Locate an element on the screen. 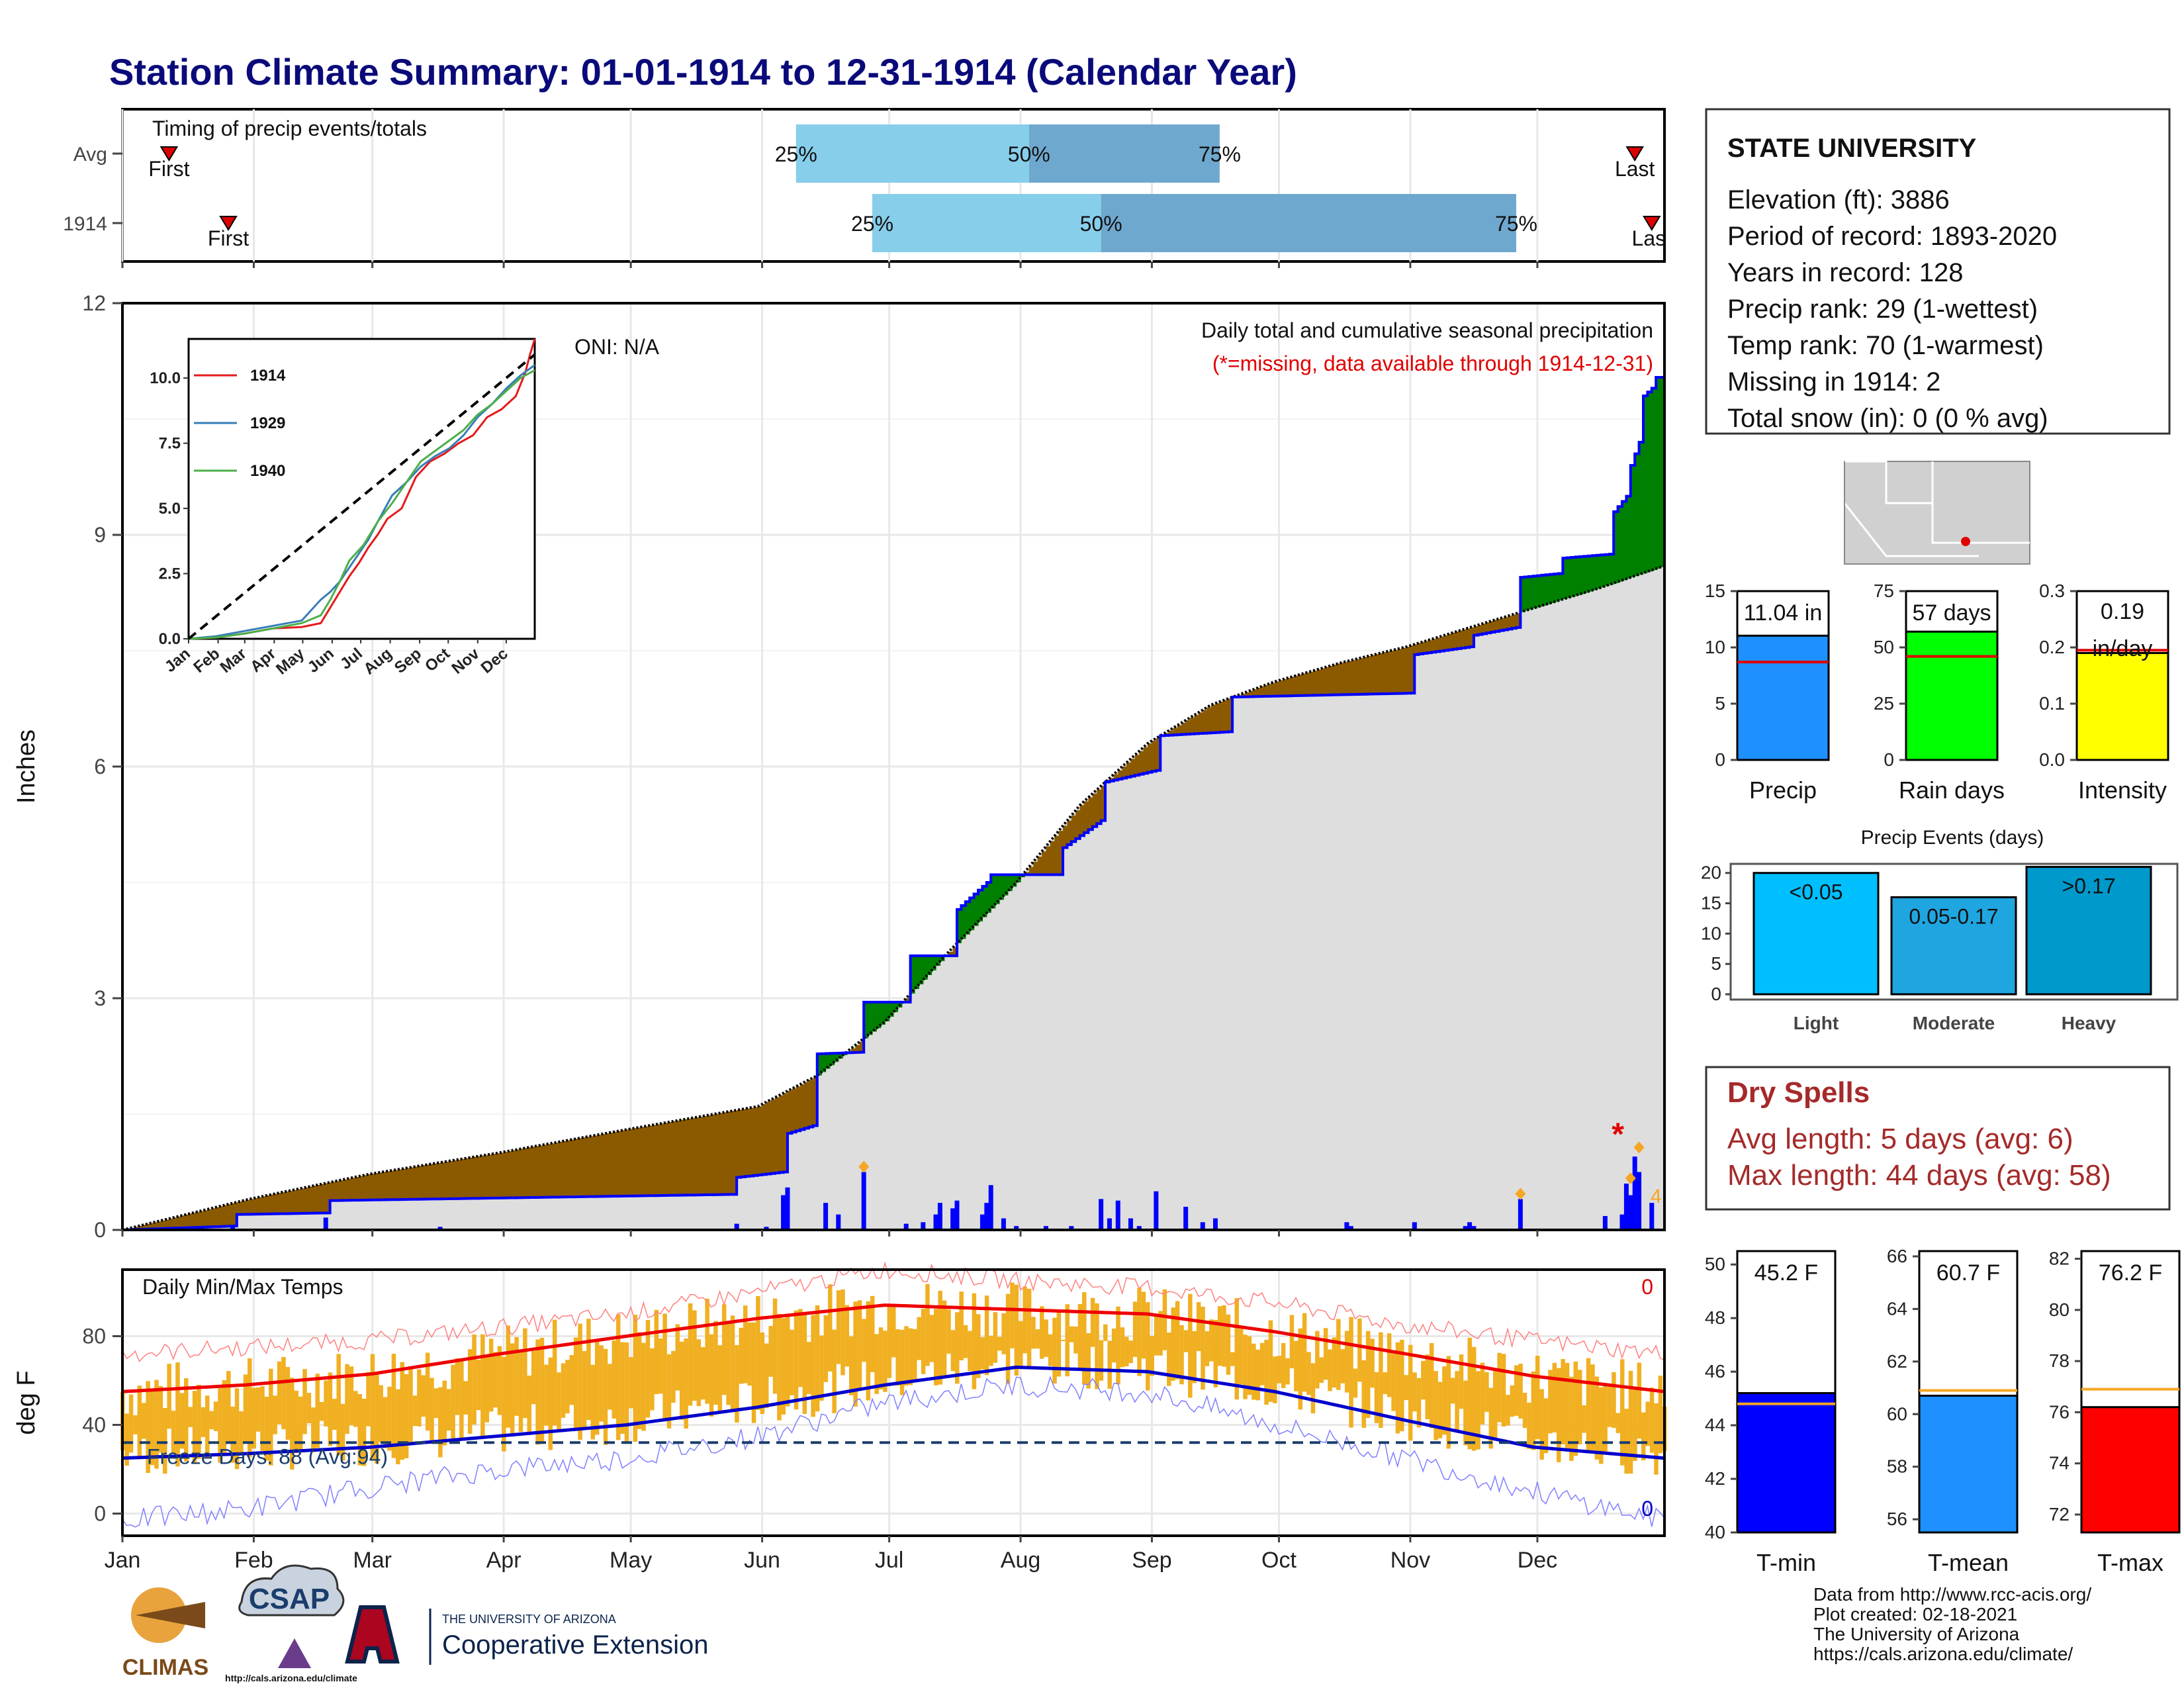  stat-ytick-label: 46 is located at coordinates (1715, 1371).